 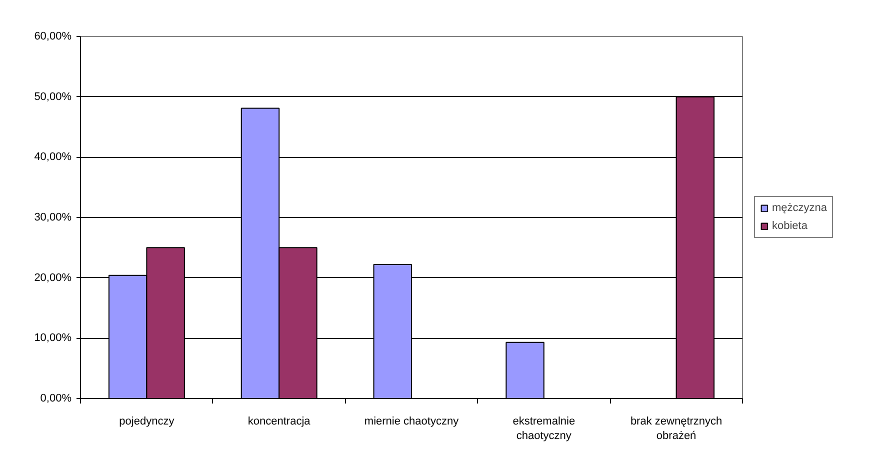 What do you see at coordinates (53, 218) in the screenshot?
I see `y-tick-label: 30,00%` at bounding box center [53, 218].